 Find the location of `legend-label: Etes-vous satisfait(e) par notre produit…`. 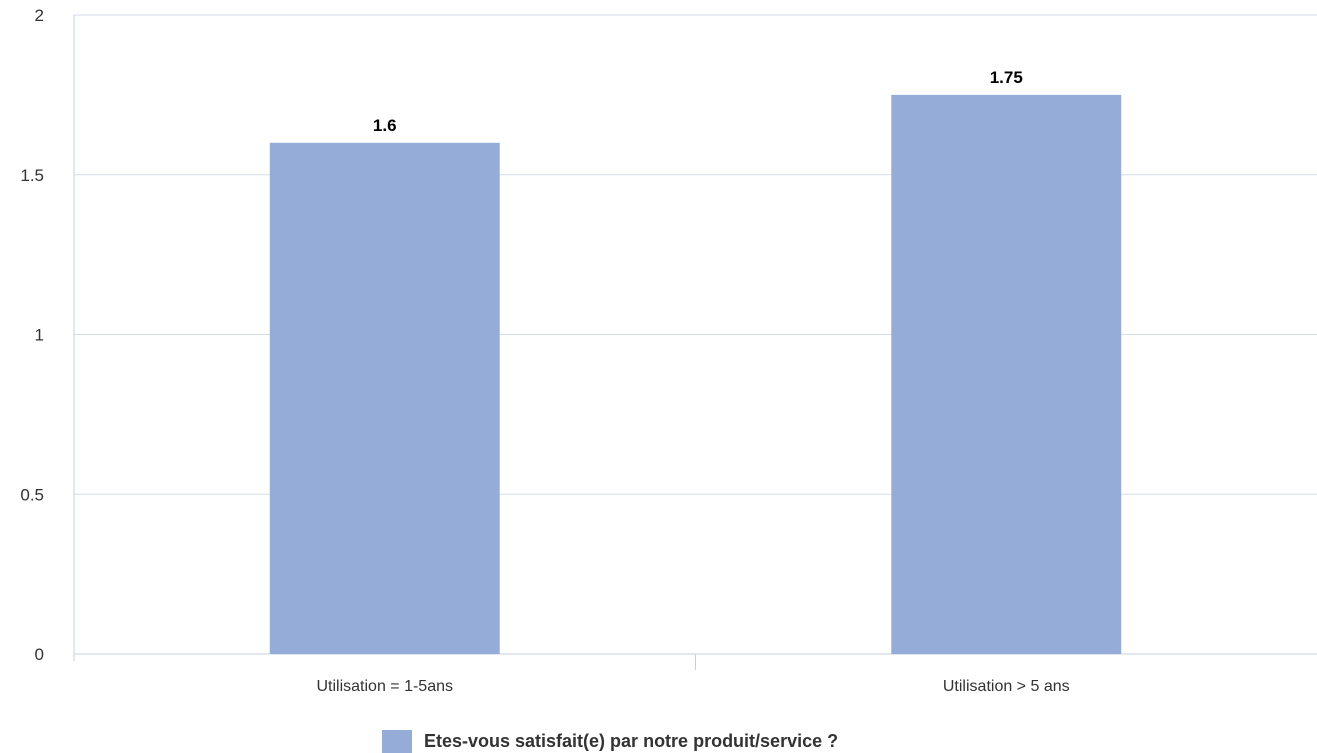

legend-label: Etes-vous satisfait(e) par notre produit… is located at coordinates (631, 741).